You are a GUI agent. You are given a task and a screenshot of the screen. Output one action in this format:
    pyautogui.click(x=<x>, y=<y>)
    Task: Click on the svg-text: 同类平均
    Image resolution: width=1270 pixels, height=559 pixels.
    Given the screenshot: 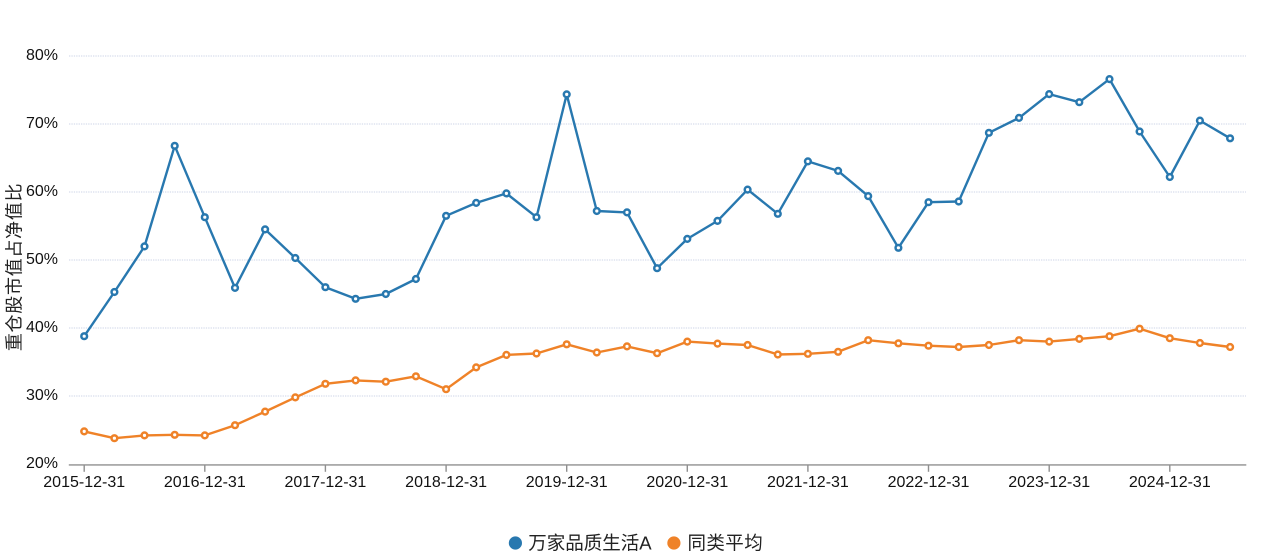 What is the action you would take?
    pyautogui.click(x=726, y=542)
    